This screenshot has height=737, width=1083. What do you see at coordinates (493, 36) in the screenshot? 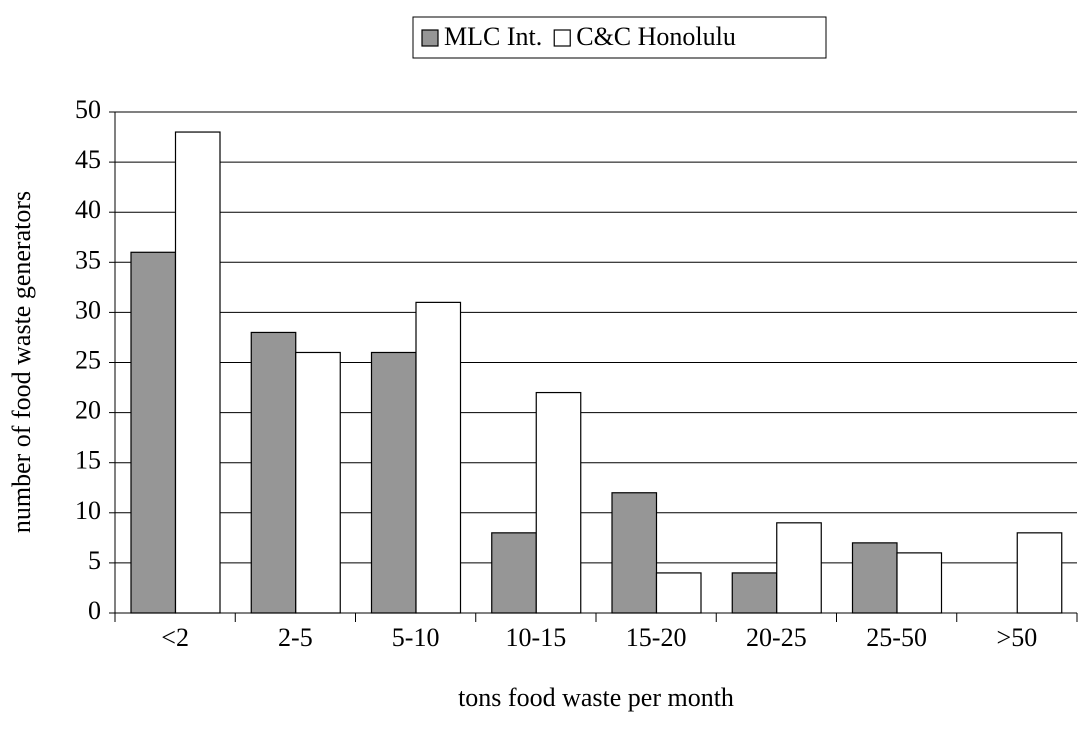
I see `legend-label: MLC Int.` at bounding box center [493, 36].